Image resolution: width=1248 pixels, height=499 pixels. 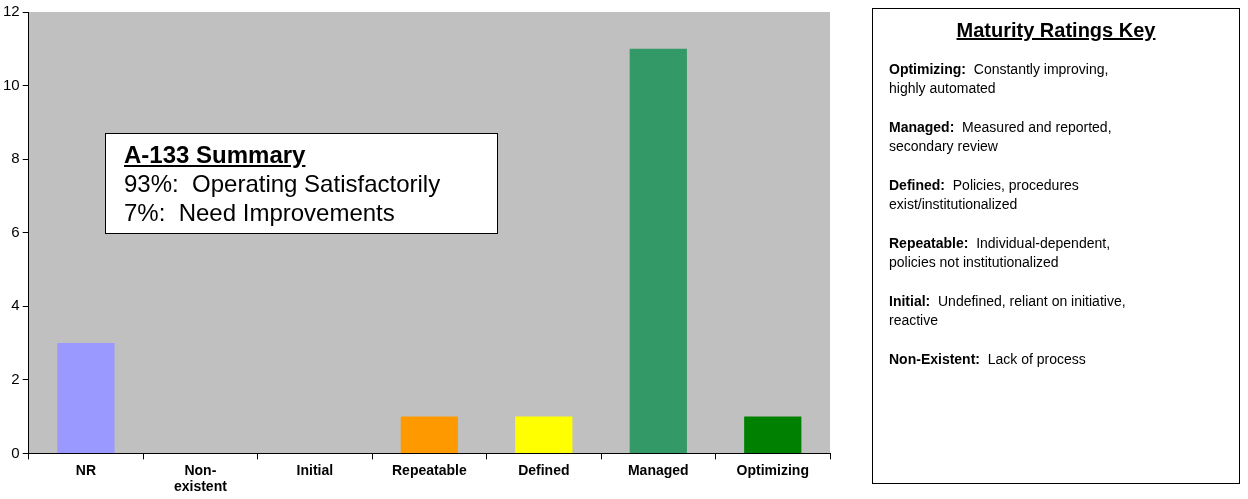 What do you see at coordinates (11, 84) in the screenshot?
I see `y-tick-label: 10` at bounding box center [11, 84].